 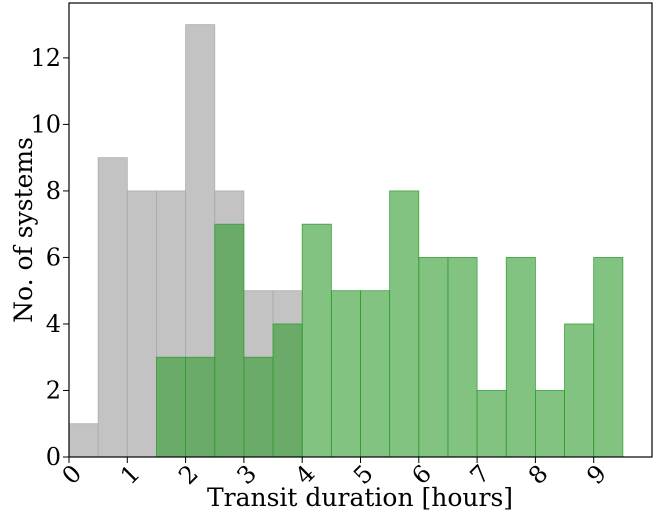 I want to click on bar-series2-bin14, so click(x=491, y=424).